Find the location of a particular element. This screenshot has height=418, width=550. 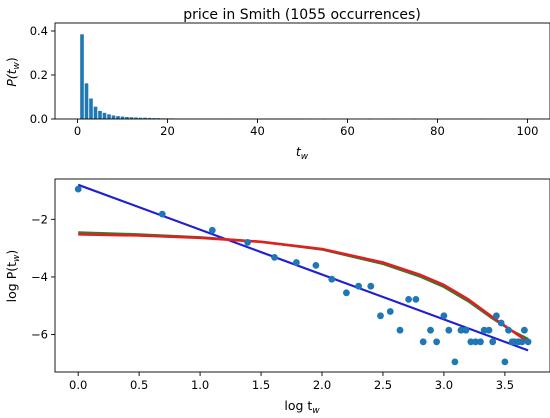

y-tick-label: 0.4 is located at coordinates (39, 31).